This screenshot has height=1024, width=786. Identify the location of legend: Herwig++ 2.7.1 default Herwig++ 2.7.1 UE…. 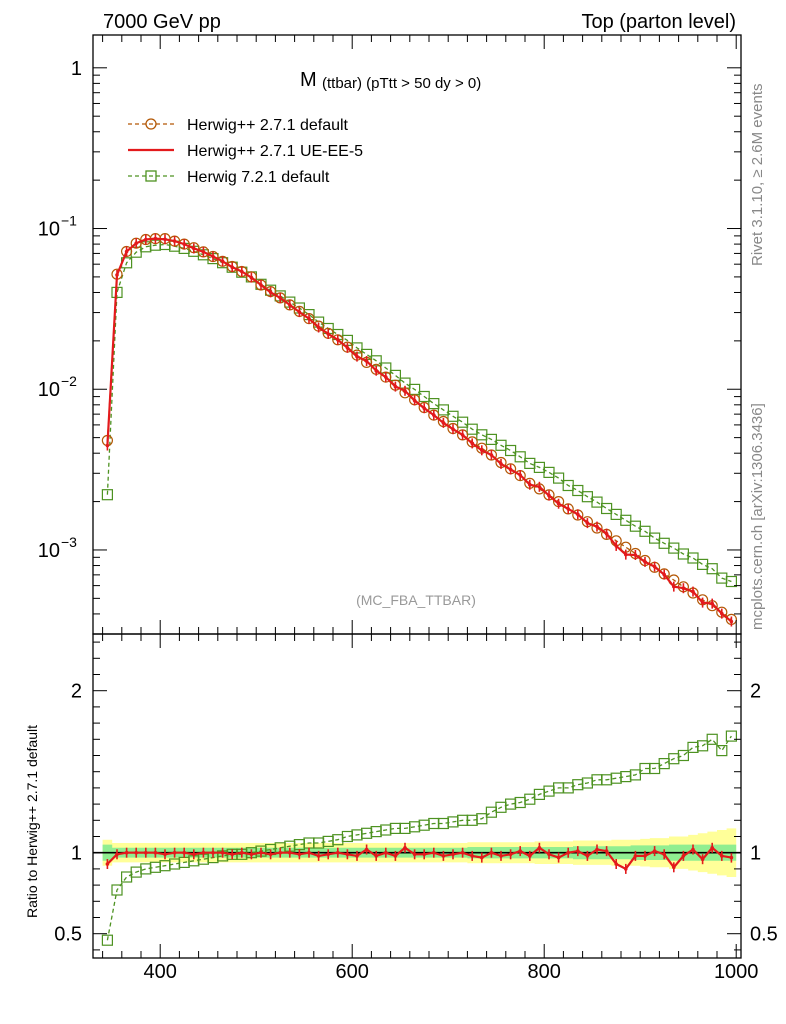
(245, 151).